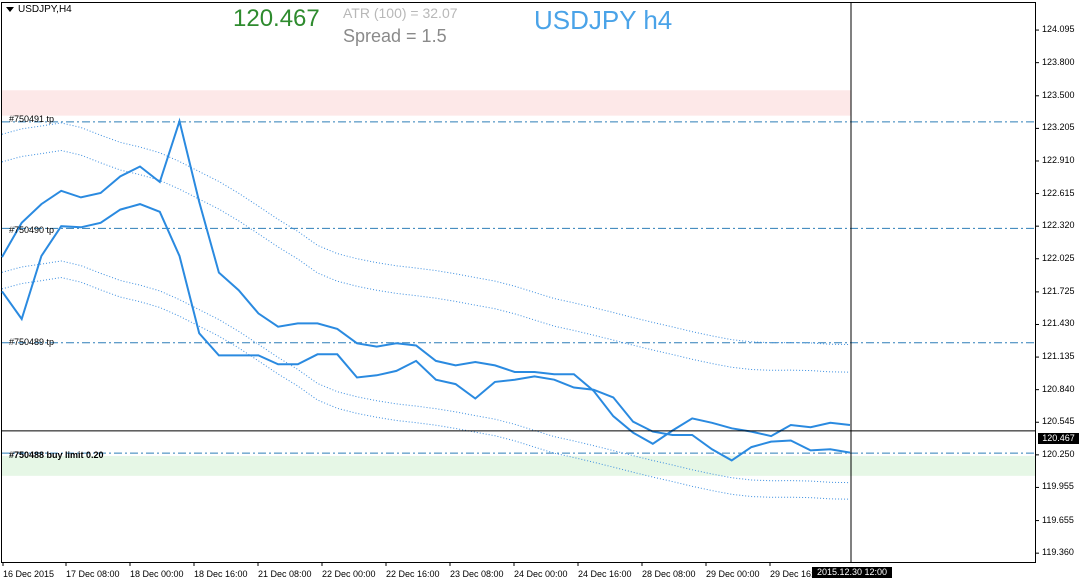 The width and height of the screenshot is (1080, 585). What do you see at coordinates (518, 466) in the screenshot?
I see `buy-zone` at bounding box center [518, 466].